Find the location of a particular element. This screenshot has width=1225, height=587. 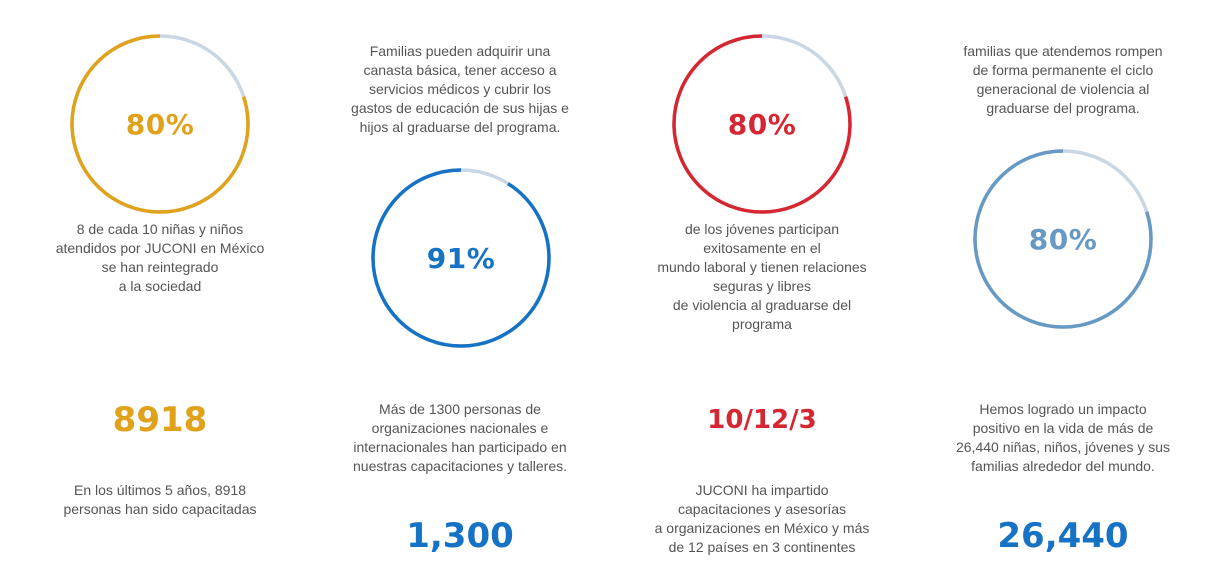

progress-ring-4: 80% is located at coordinates (1063, 239).